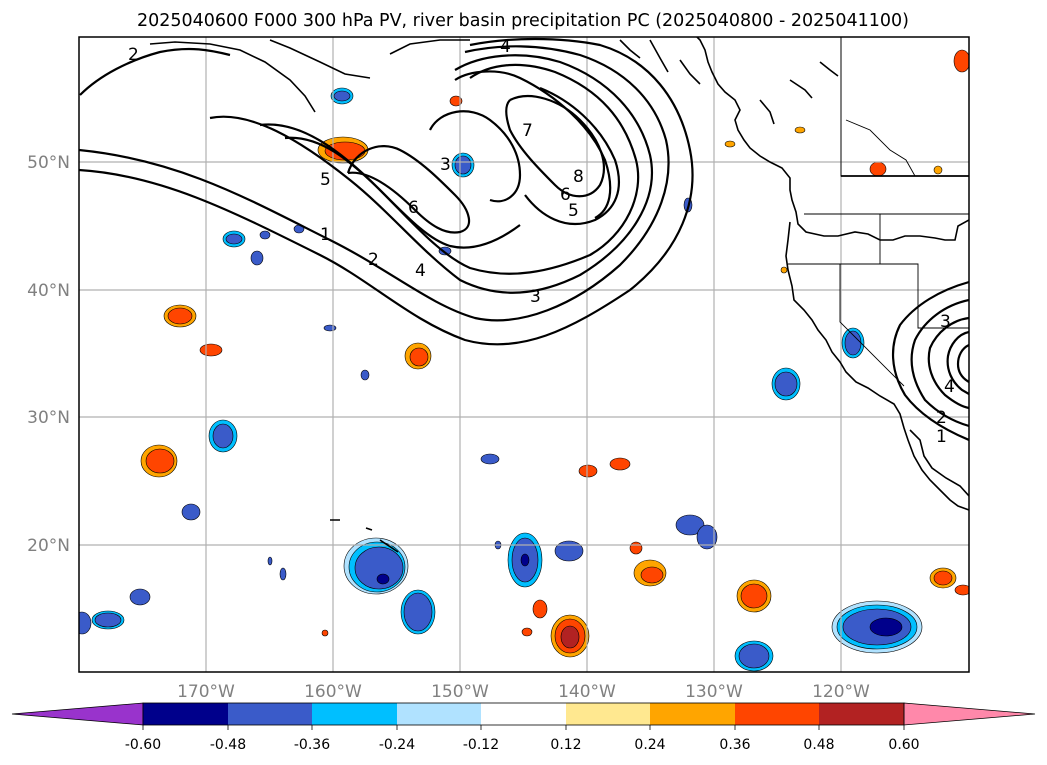 Image resolution: width=1047 pixels, height=765 pixels. What do you see at coordinates (832, 139) in the screenshot?
I see `north-america-coast` at bounding box center [832, 139].